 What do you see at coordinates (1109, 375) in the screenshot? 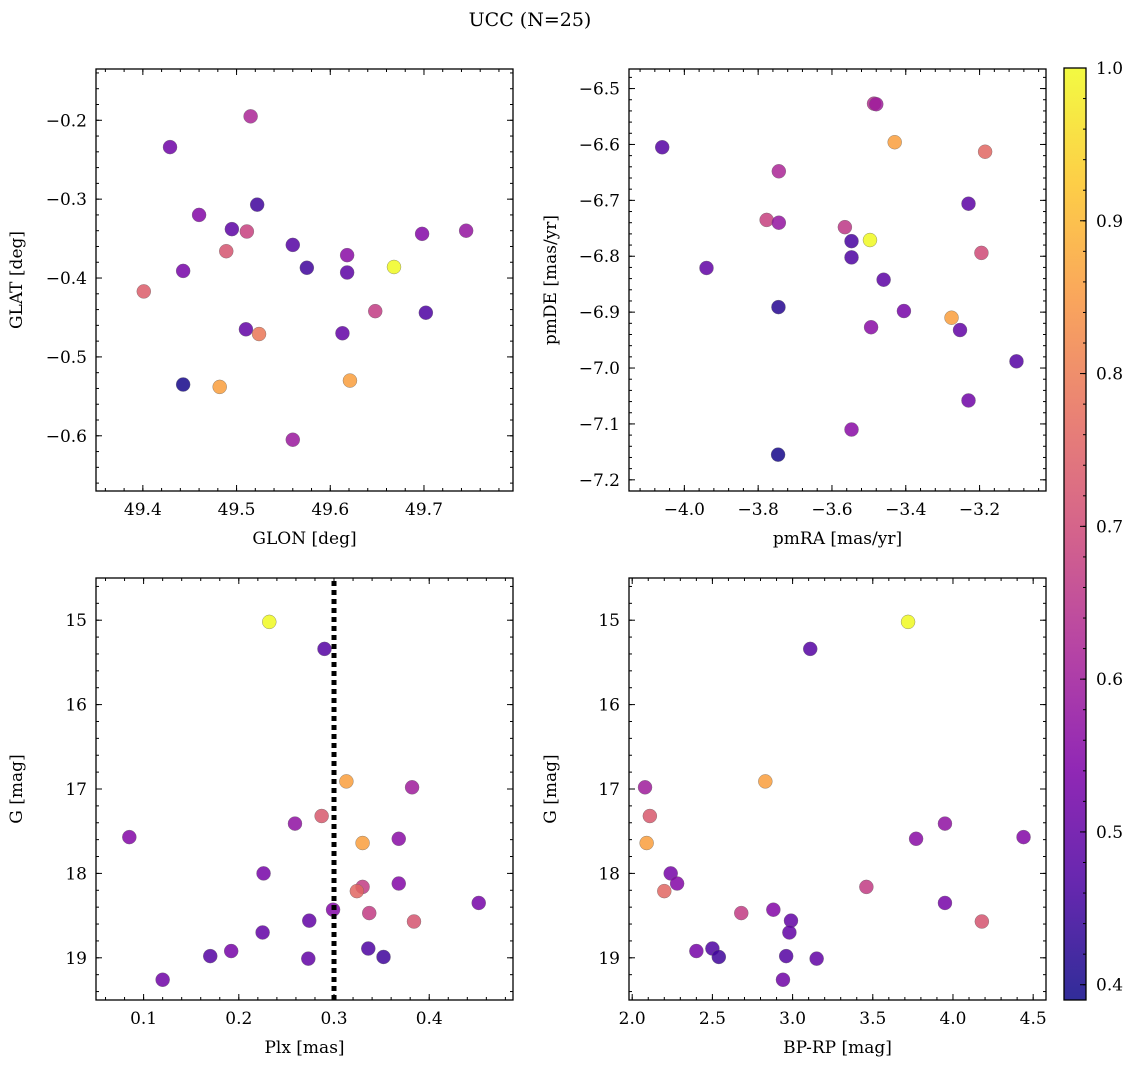
I see `colorbar-tick-label: 0.8` at bounding box center [1109, 375].